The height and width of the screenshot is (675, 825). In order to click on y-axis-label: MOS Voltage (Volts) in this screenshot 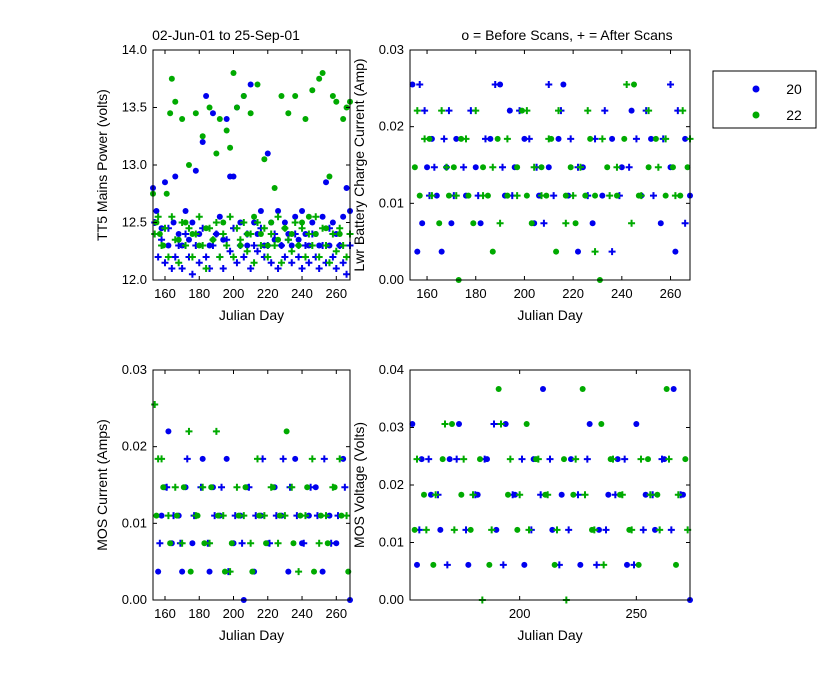, I will do `click(359, 485)`.